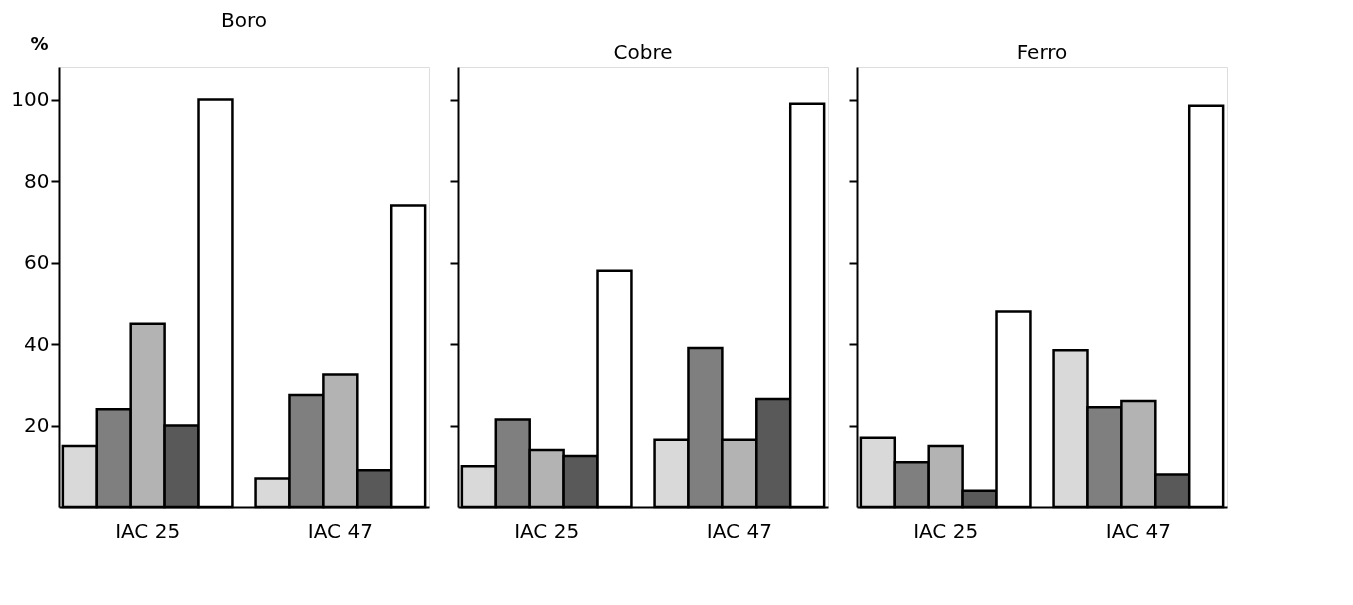 The height and width of the screenshot is (605, 1353). What do you see at coordinates (37, 262) in the screenshot?
I see `y-tick-label: 60` at bounding box center [37, 262].